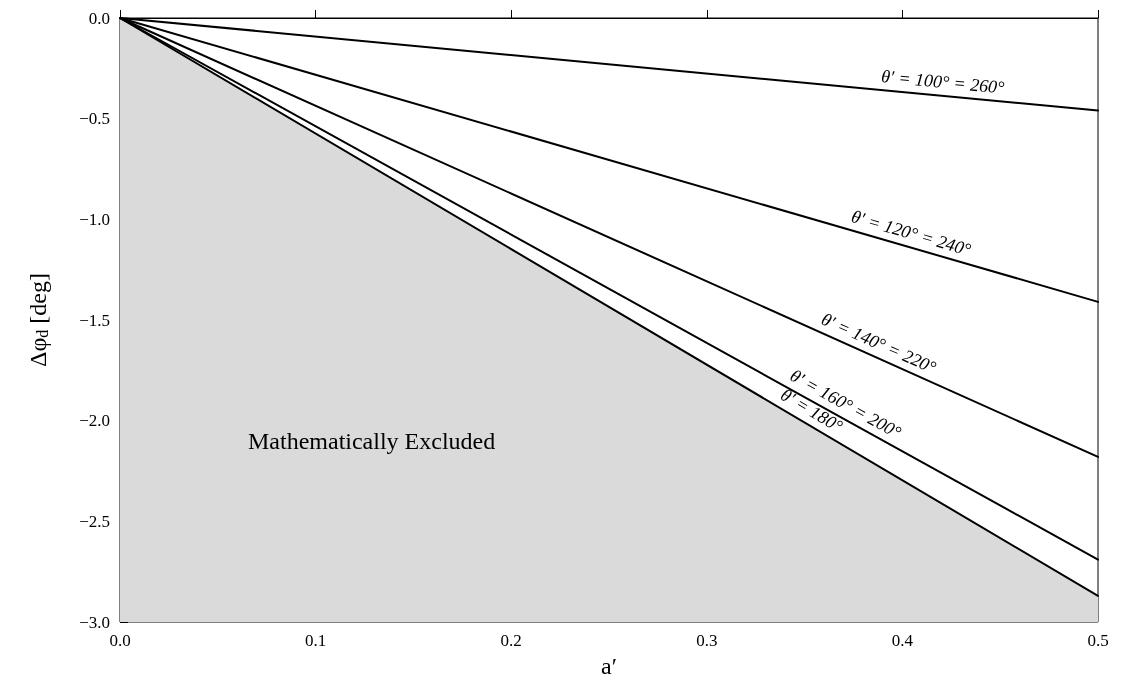  What do you see at coordinates (94, 219) in the screenshot?
I see `y-tick-label: −1.0` at bounding box center [94, 219].